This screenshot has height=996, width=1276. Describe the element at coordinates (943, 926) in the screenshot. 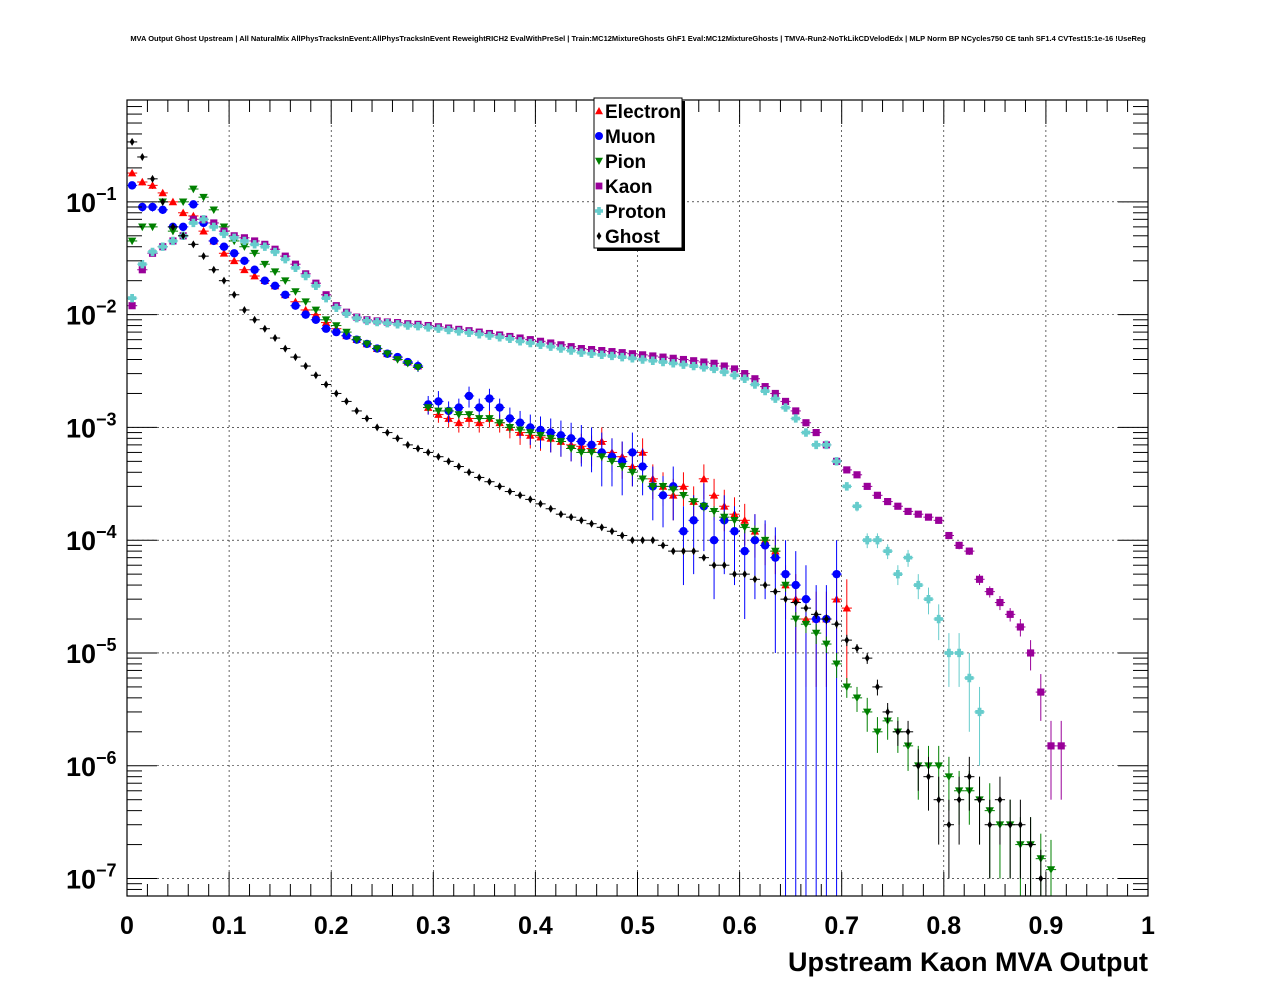

I see `x-tick-label: 0.8` at that location.